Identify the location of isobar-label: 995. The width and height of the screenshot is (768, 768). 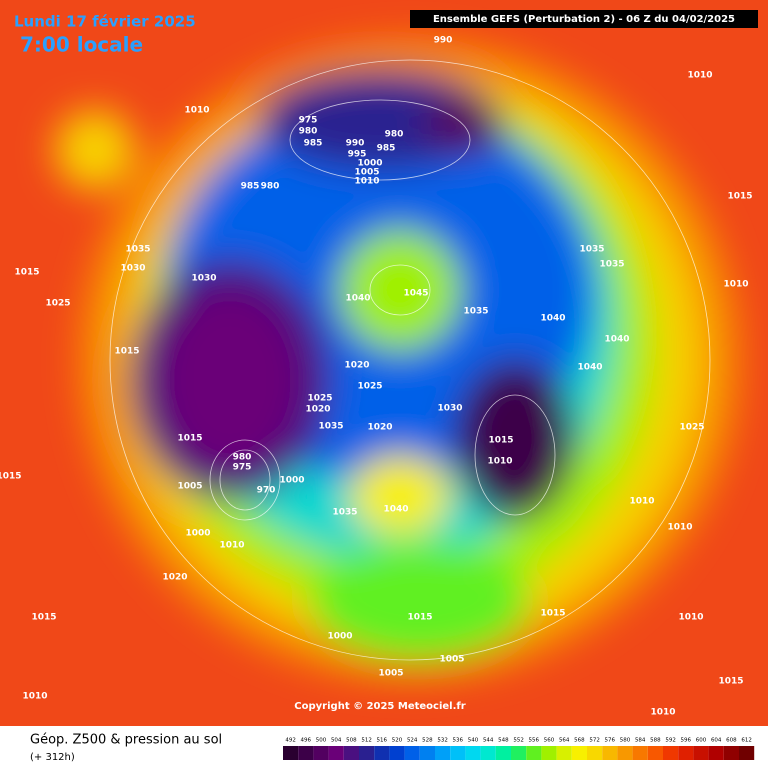
(357, 155).